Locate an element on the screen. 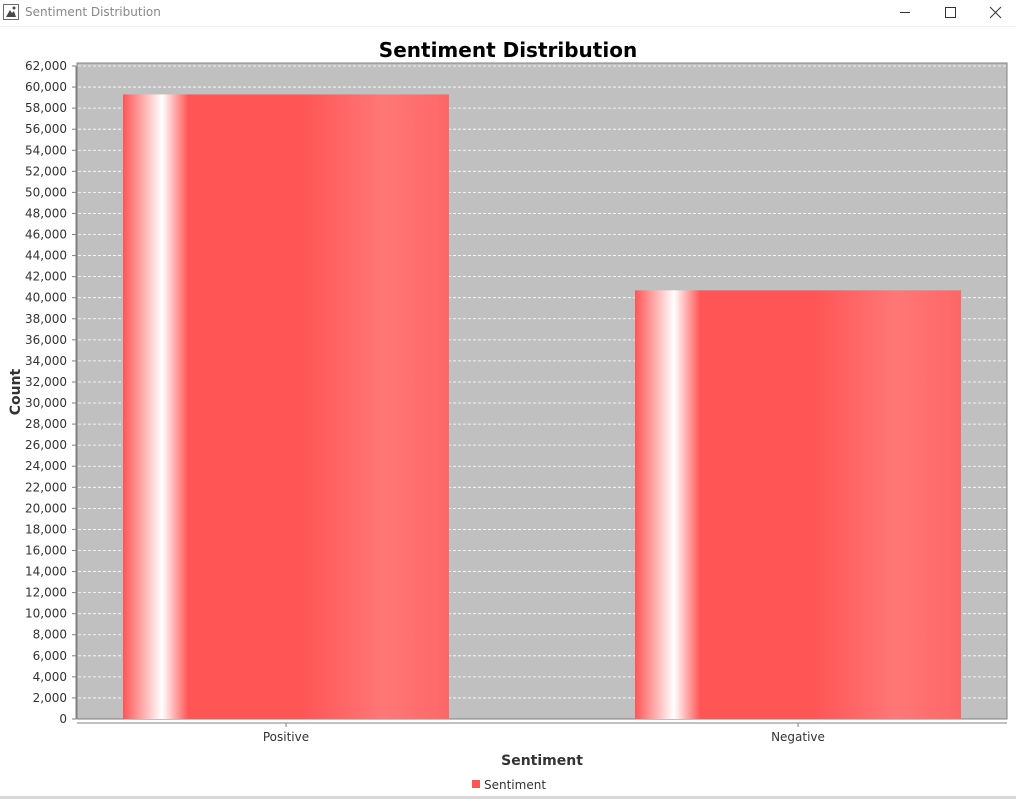 The width and height of the screenshot is (1016, 799). y-tick-label: 30,000 is located at coordinates (46, 403).